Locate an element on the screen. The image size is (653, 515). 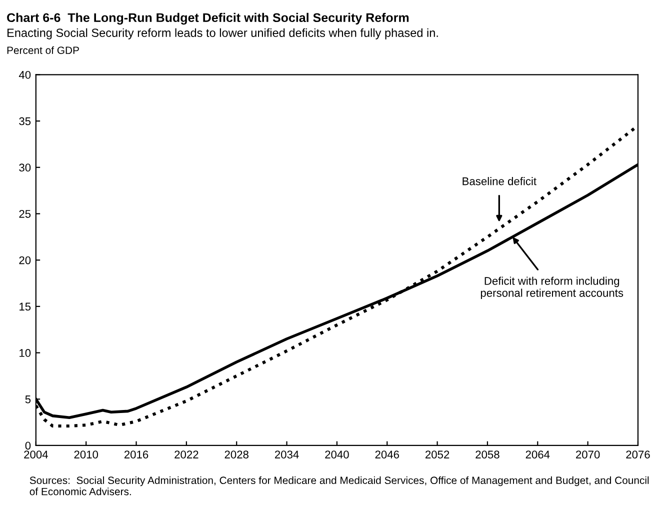
y-tick-label: 5 is located at coordinates (28, 400).